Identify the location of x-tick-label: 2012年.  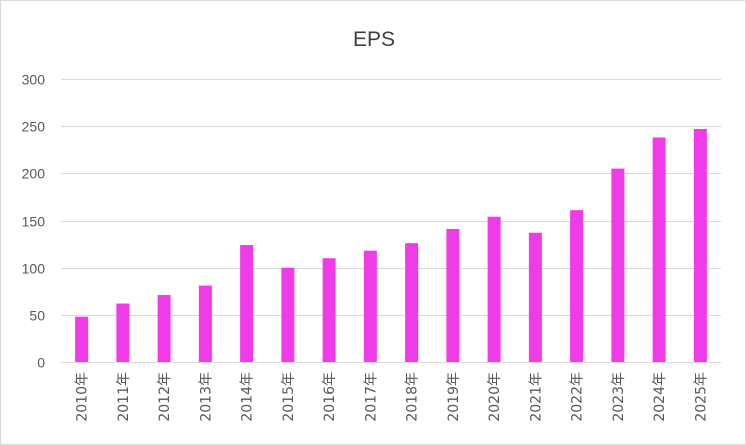
(165, 397).